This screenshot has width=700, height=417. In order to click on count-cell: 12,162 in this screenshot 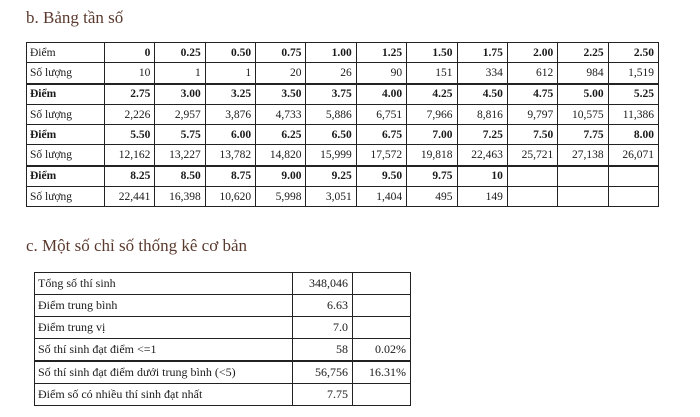, I will do `click(129, 155)`.